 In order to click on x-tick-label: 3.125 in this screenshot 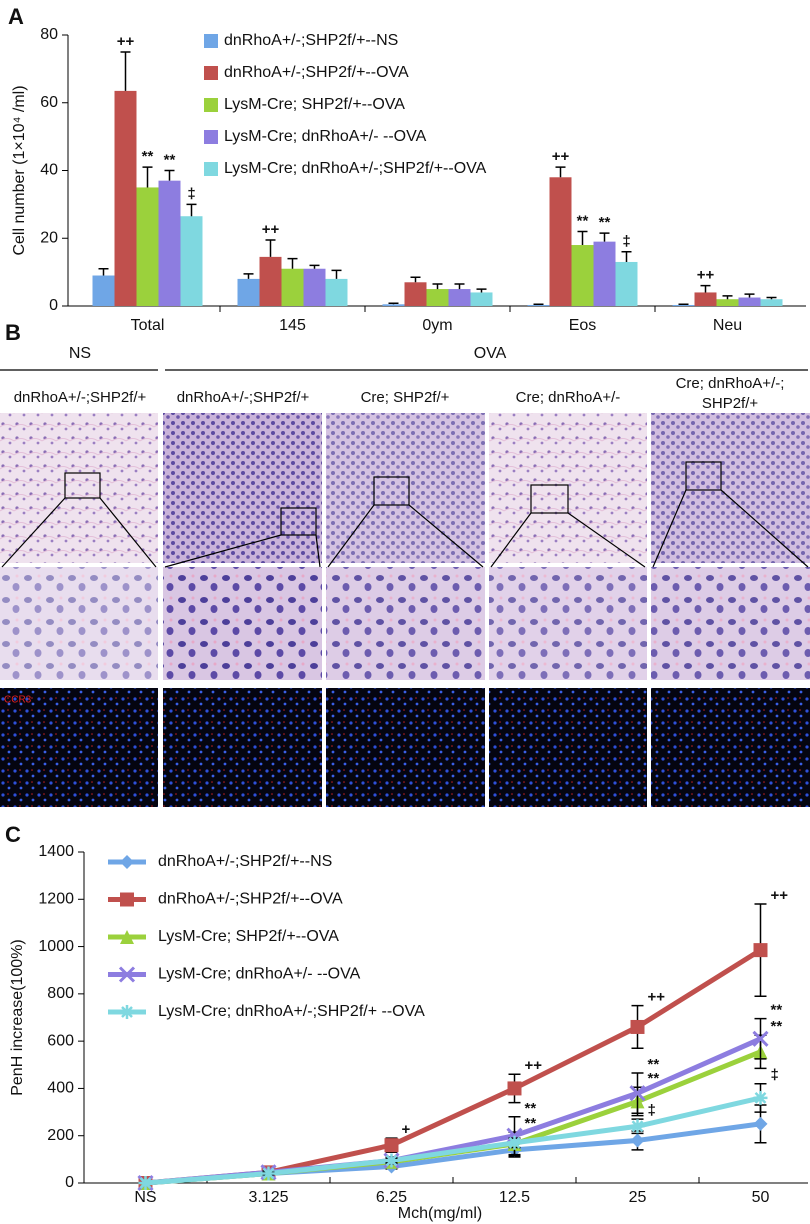, I will do `click(268, 1197)`.